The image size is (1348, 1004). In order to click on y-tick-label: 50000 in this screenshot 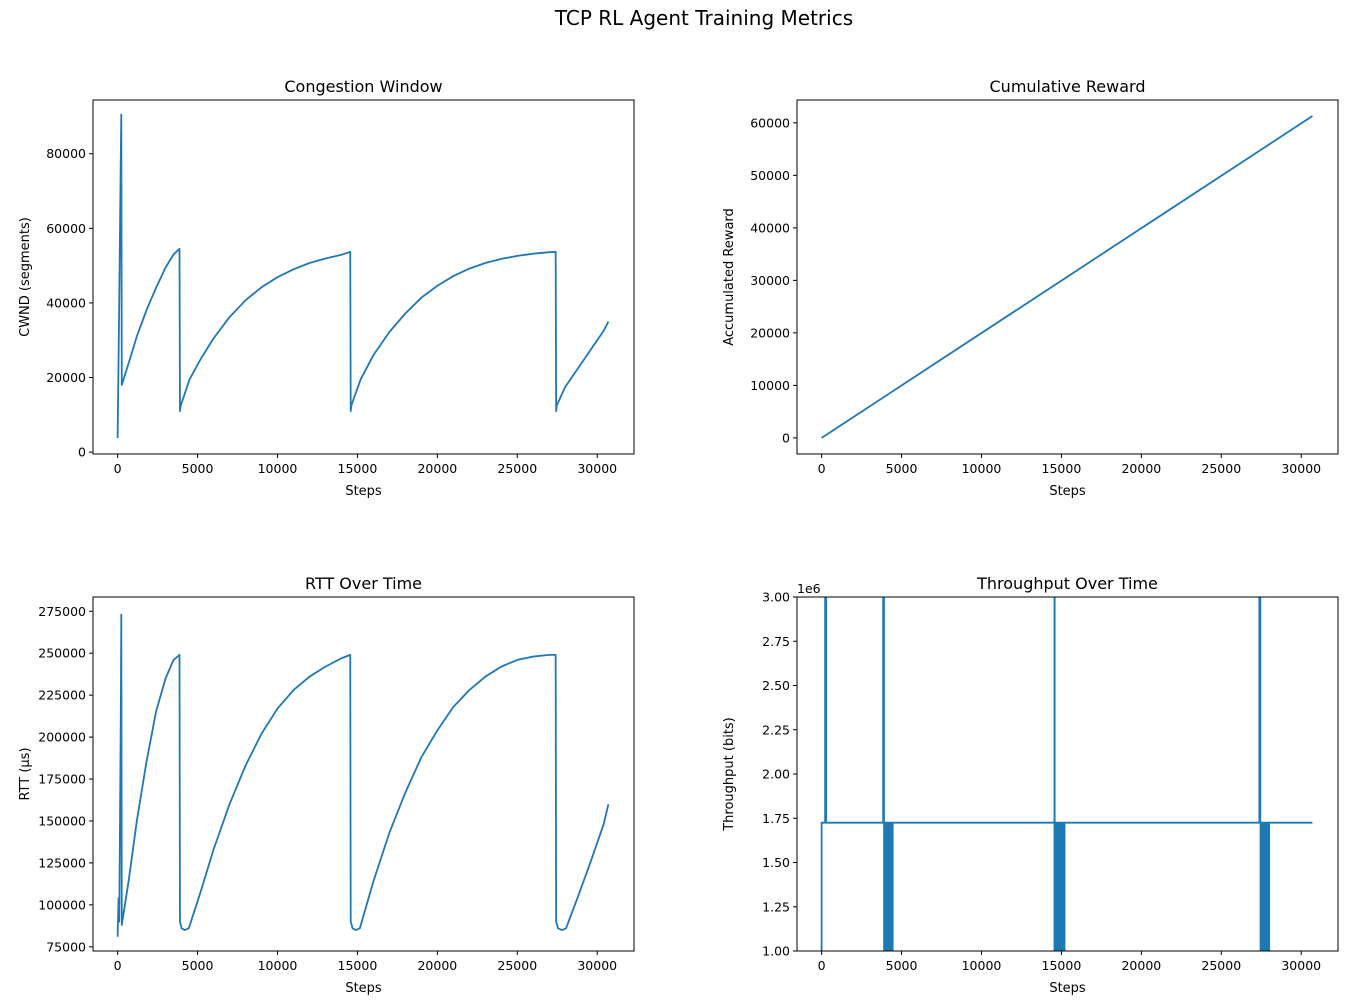, I will do `click(770, 175)`.